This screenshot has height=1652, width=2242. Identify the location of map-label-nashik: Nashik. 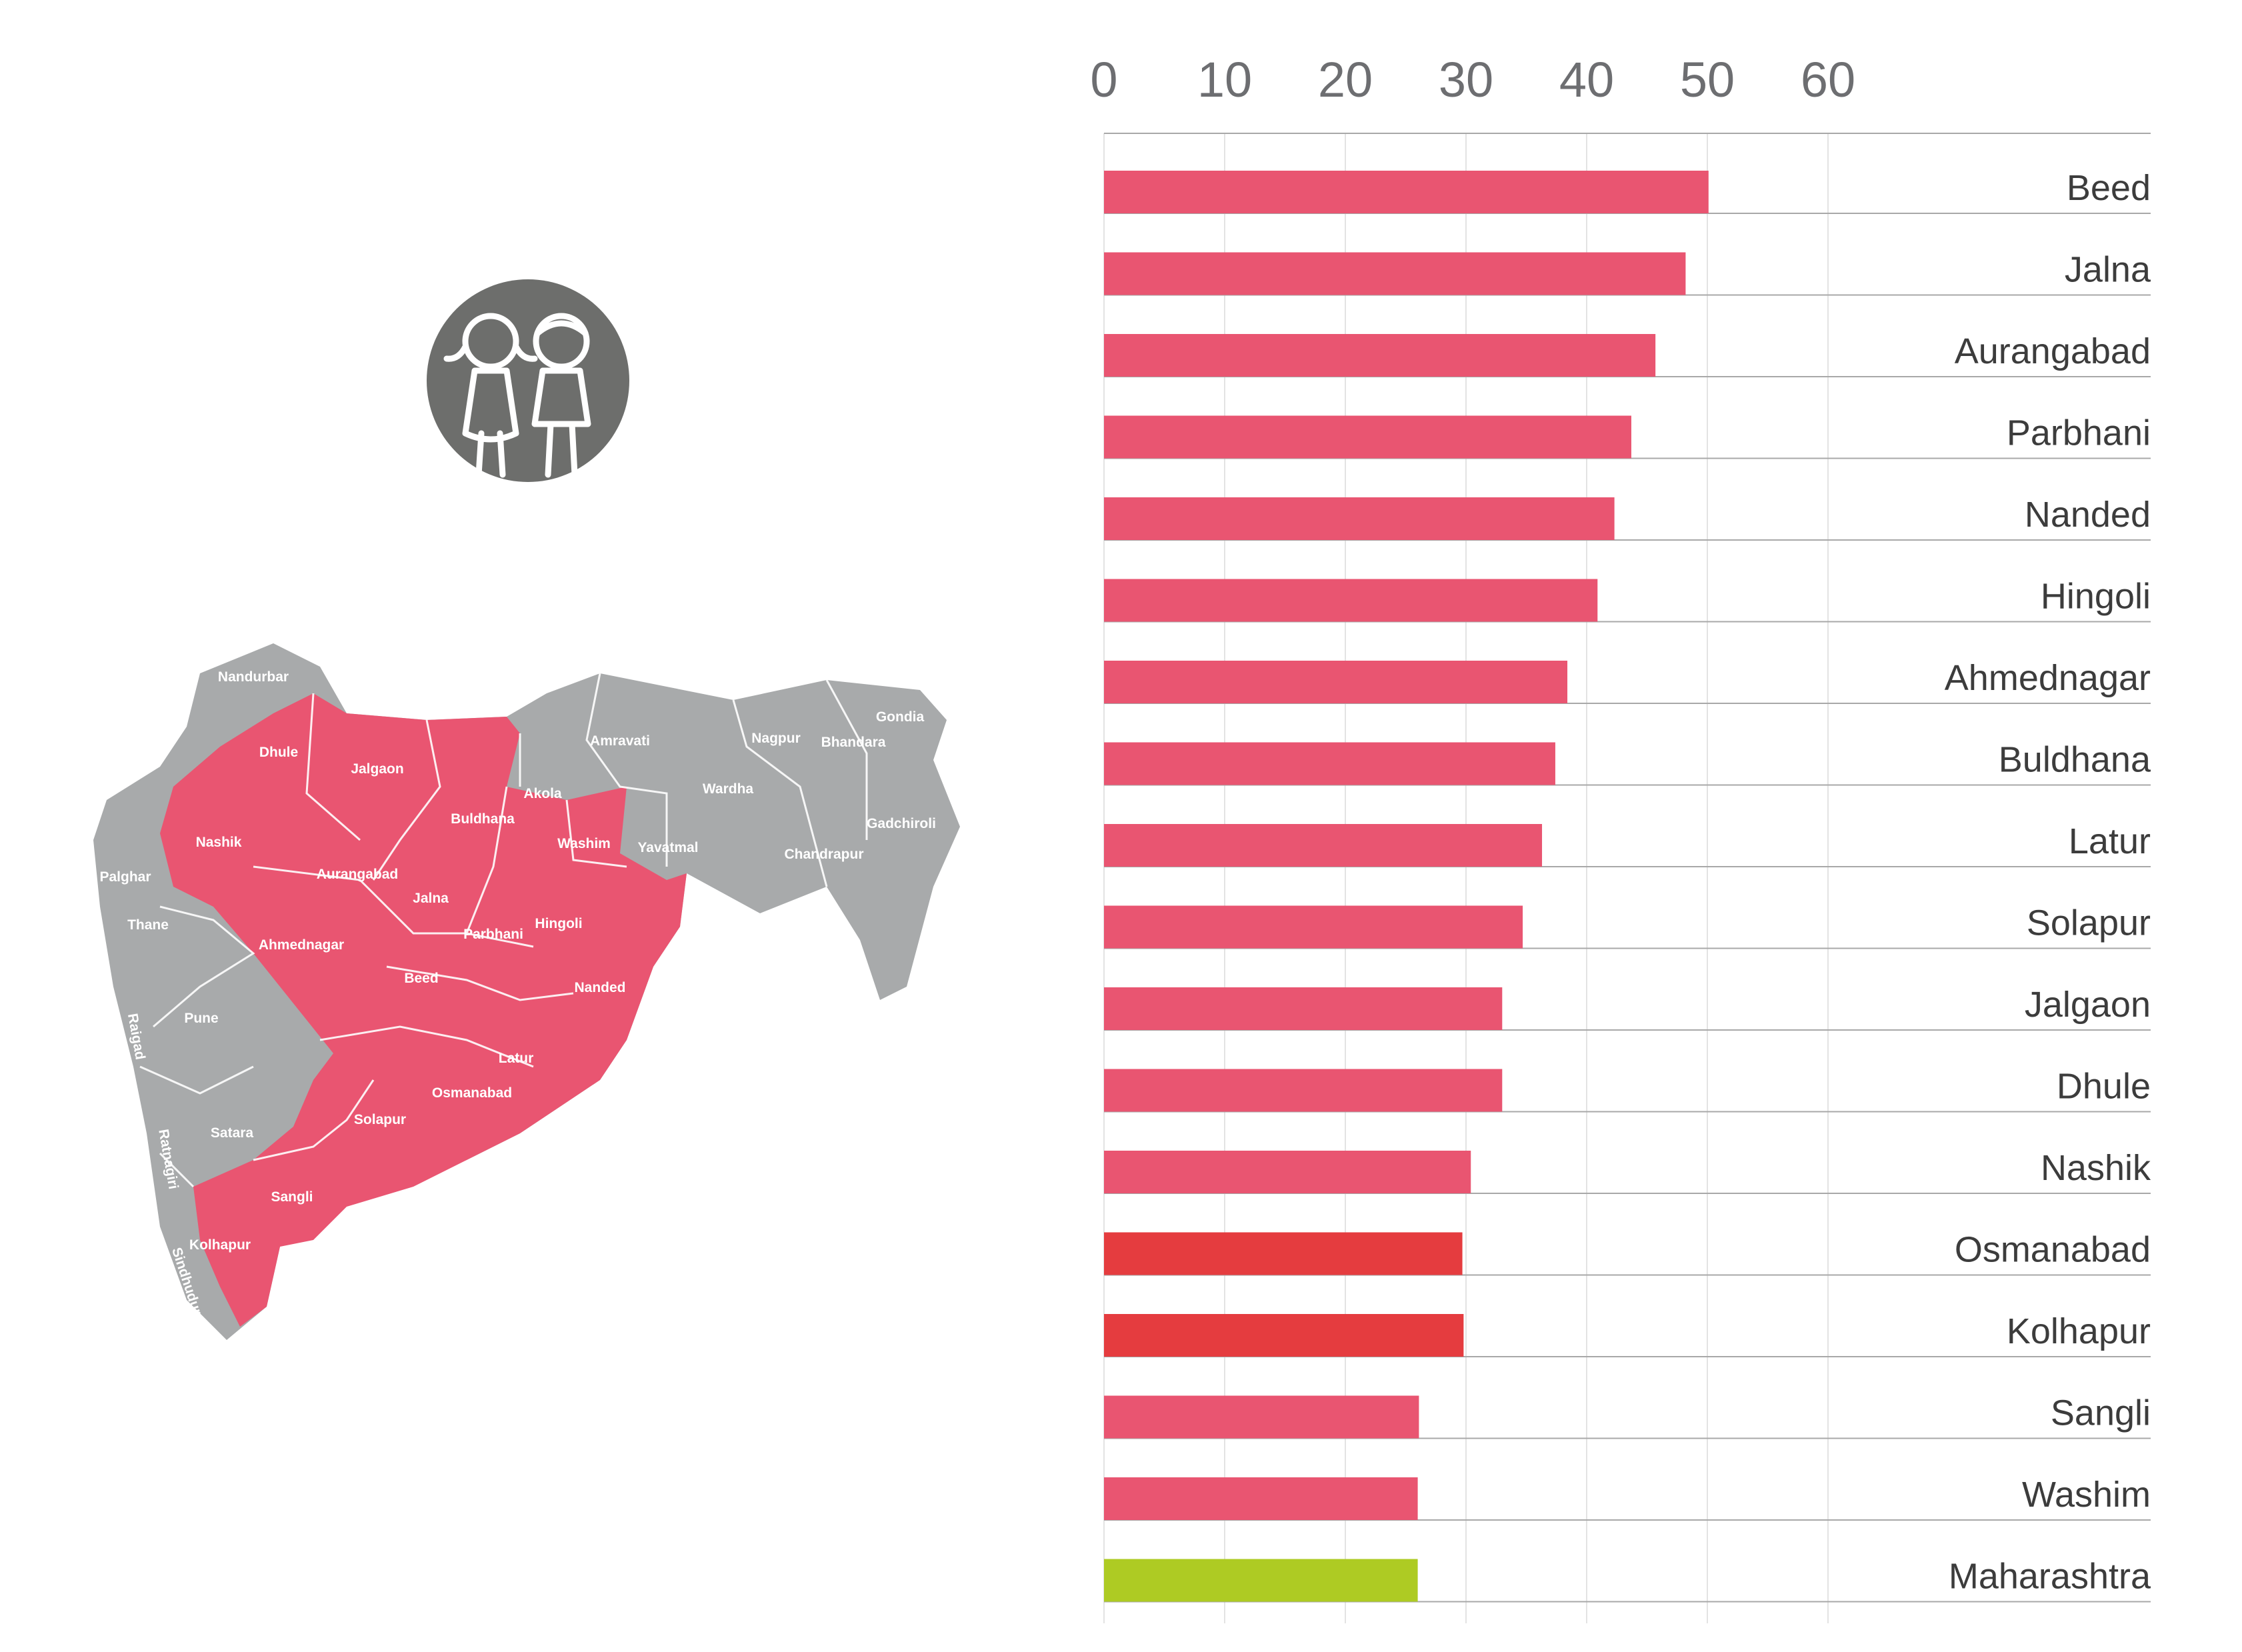
(219, 842).